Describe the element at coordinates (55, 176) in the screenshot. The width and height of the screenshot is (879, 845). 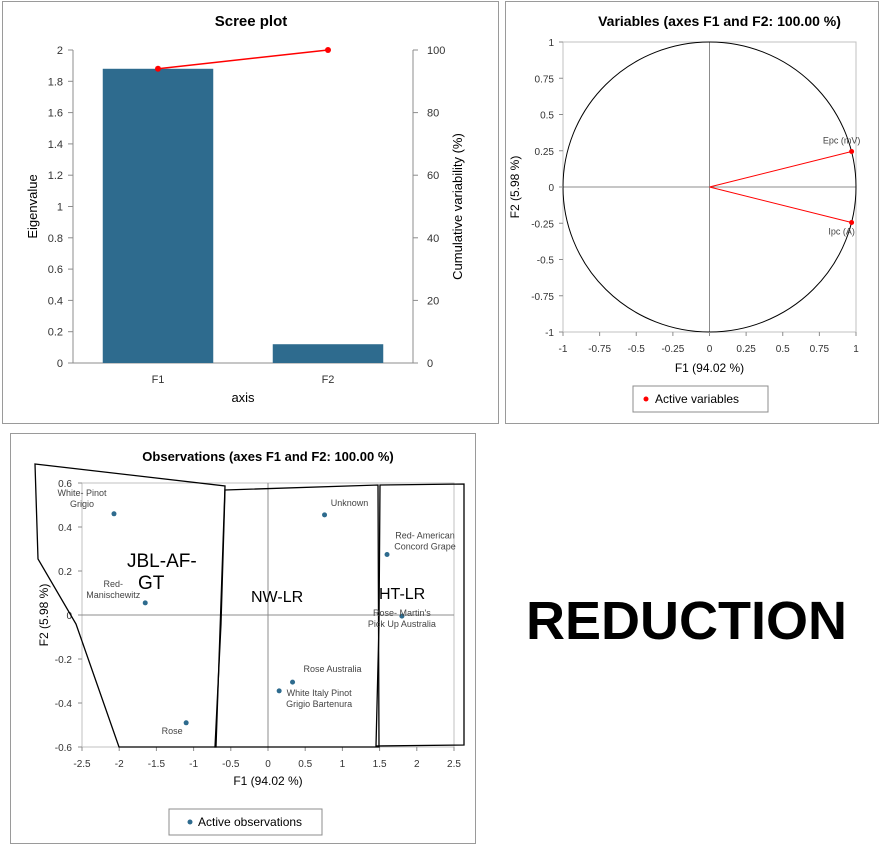
I see `scree-y-tick-label: 1.2` at that location.